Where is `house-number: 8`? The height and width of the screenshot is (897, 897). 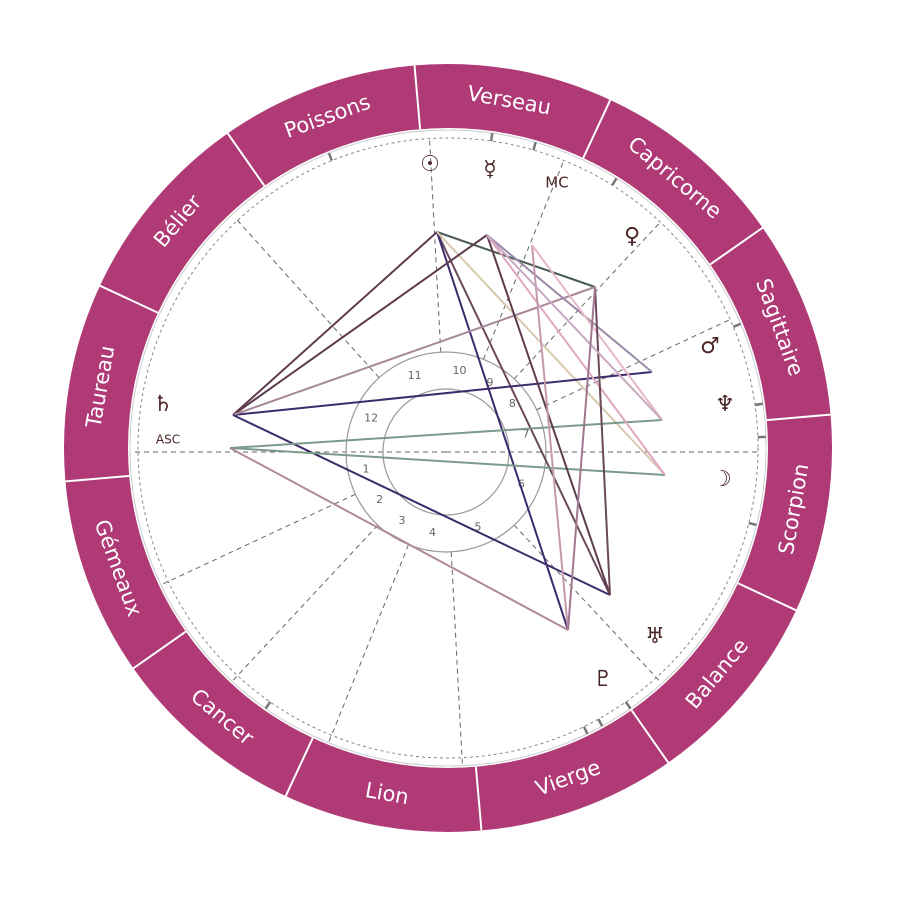
house-number: 8 is located at coordinates (512, 403).